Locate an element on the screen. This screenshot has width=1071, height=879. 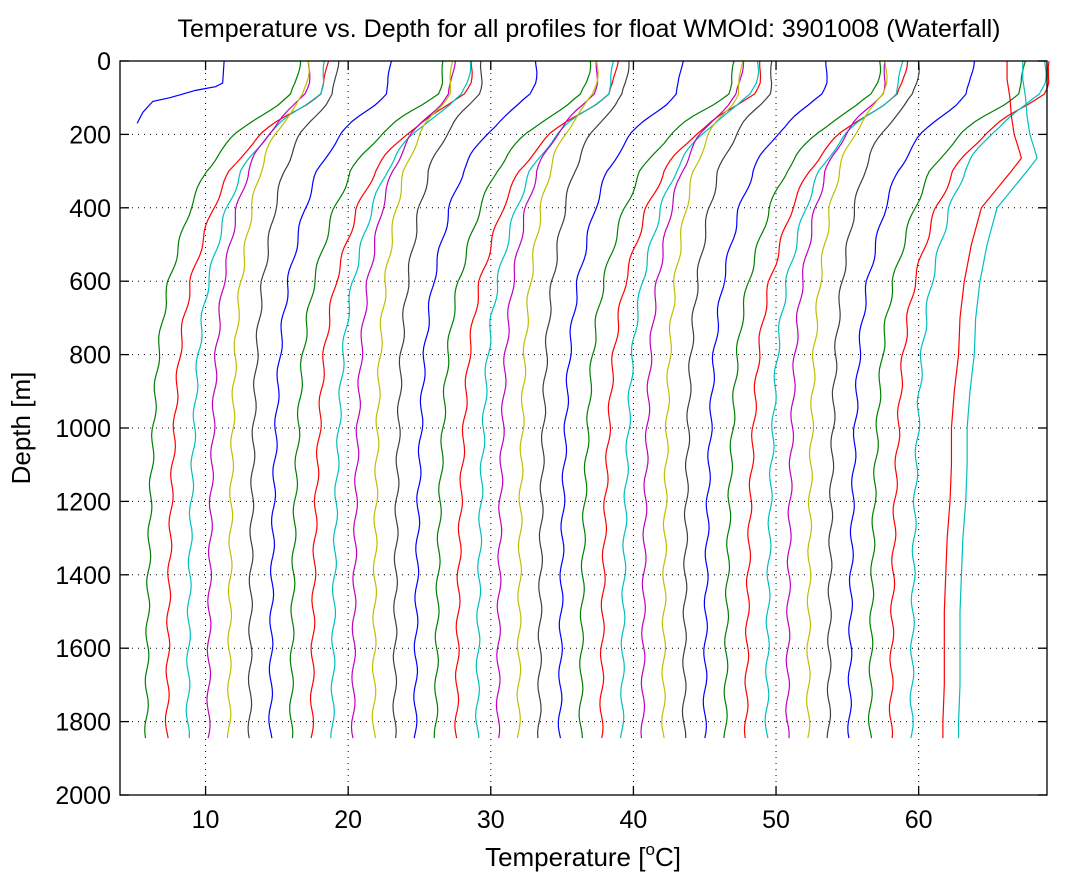
y-tick-label: 1200 is located at coordinates (83, 502).